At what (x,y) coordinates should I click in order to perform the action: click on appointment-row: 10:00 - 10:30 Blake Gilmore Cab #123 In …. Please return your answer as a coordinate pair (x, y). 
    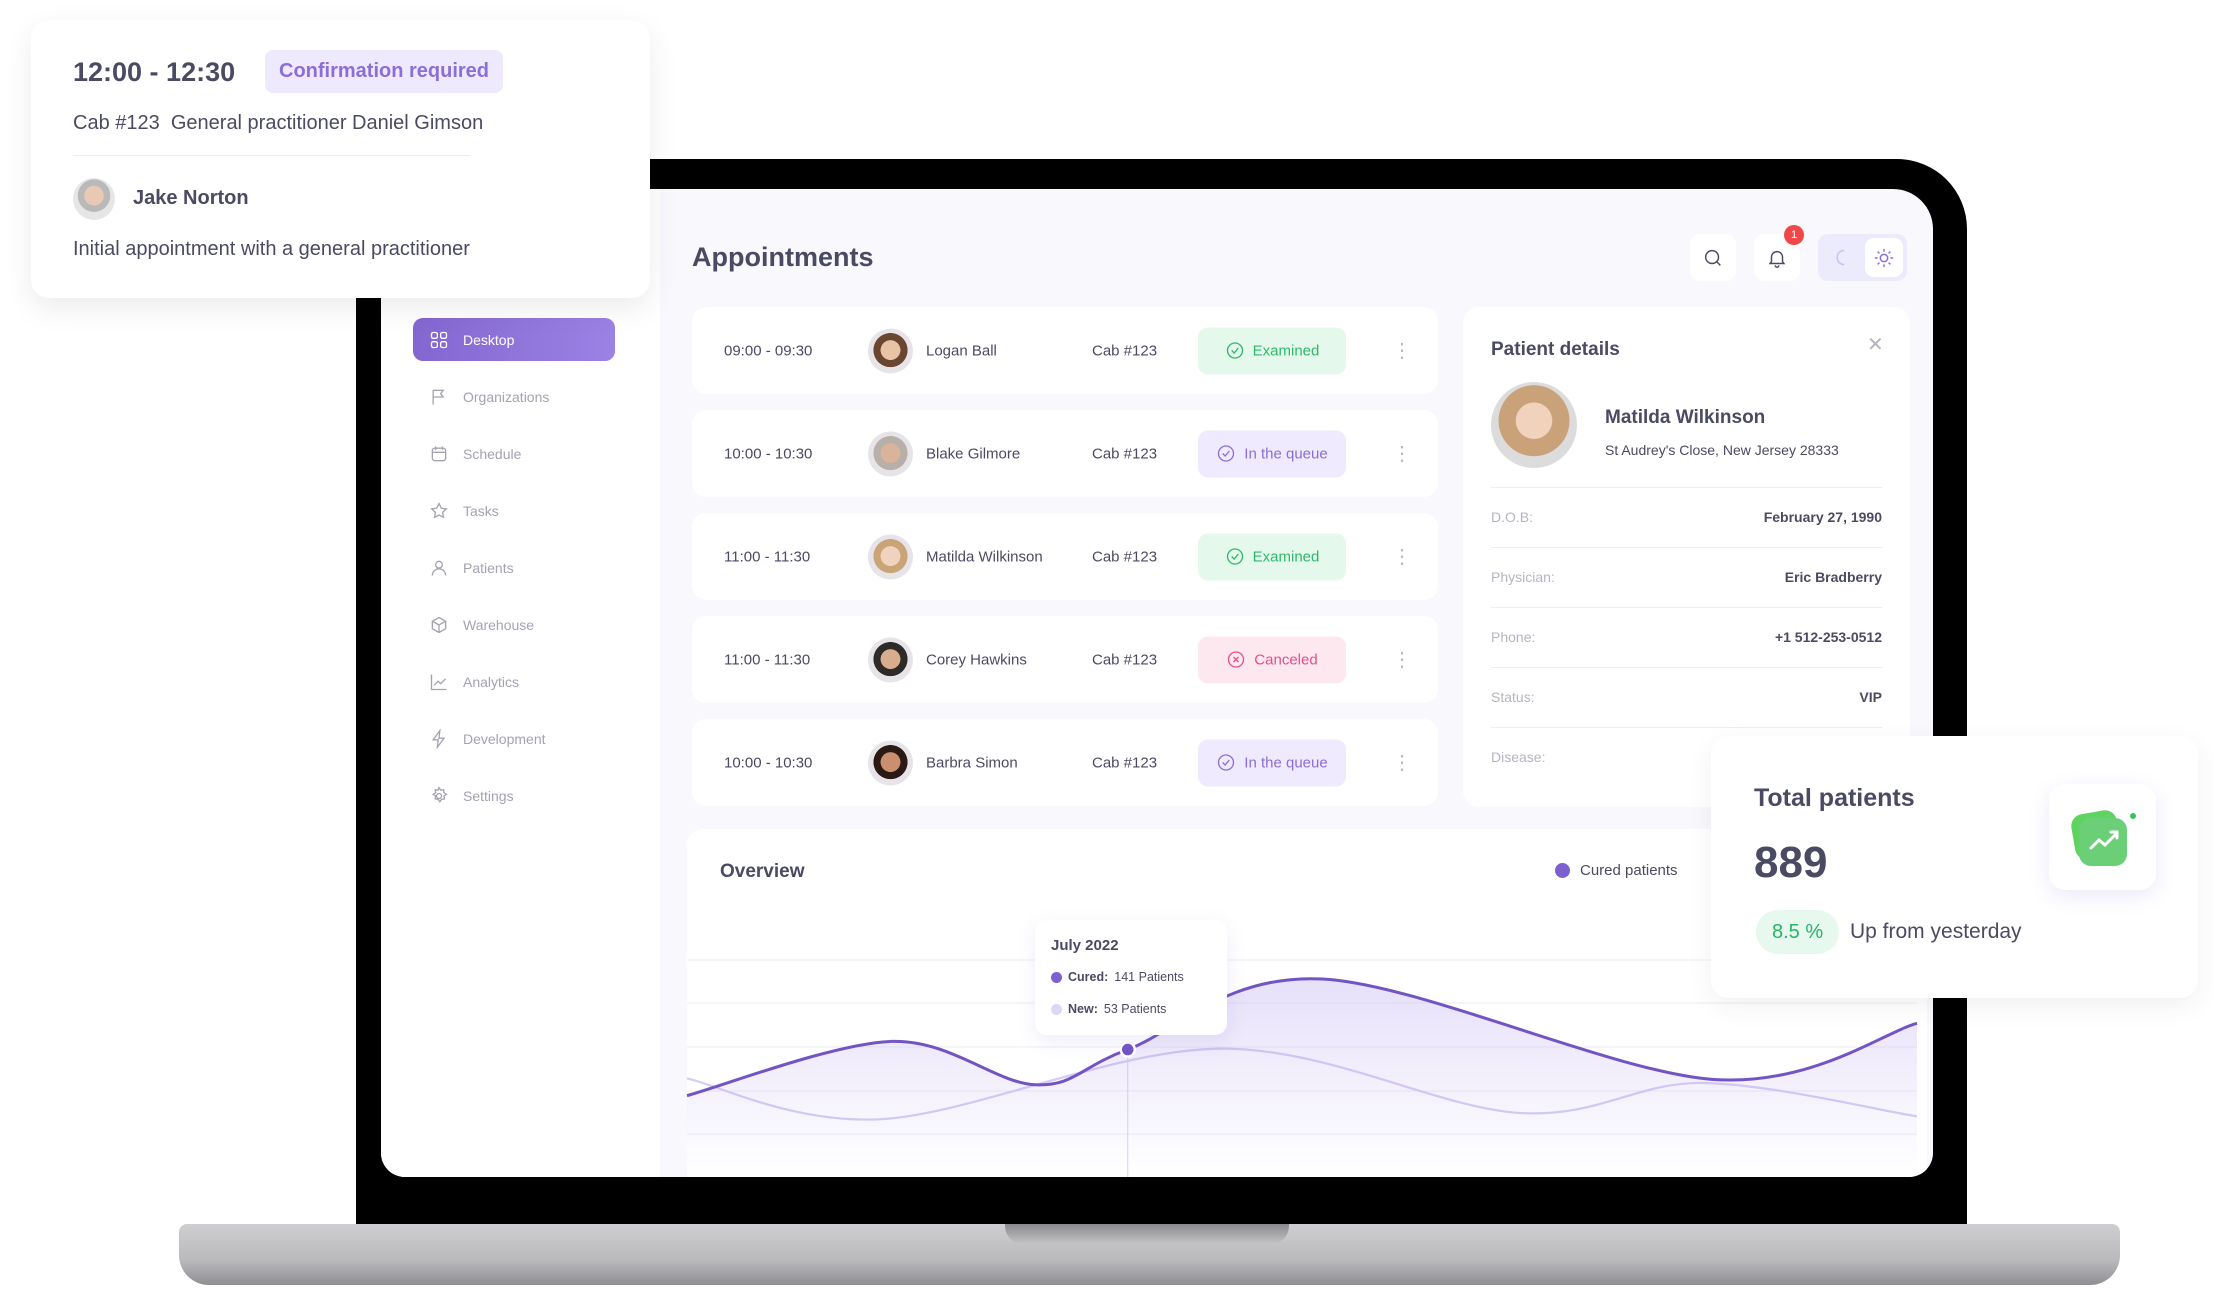
    Looking at the image, I should click on (1065, 453).